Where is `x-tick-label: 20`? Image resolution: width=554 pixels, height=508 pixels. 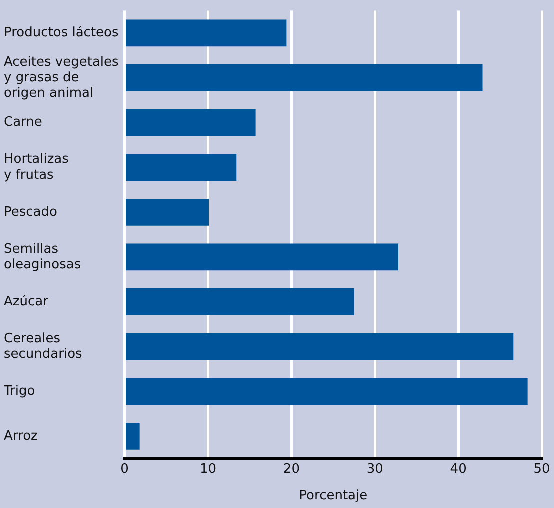
x-tick-label: 20 is located at coordinates (291, 469).